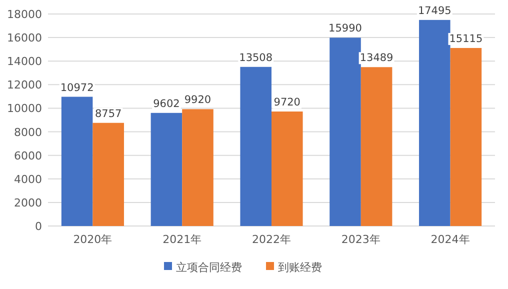 Image resolution: width=508 pixels, height=289 pixels. Describe the element at coordinates (450, 239) in the screenshot. I see `x-tick-label: 2024年` at that location.